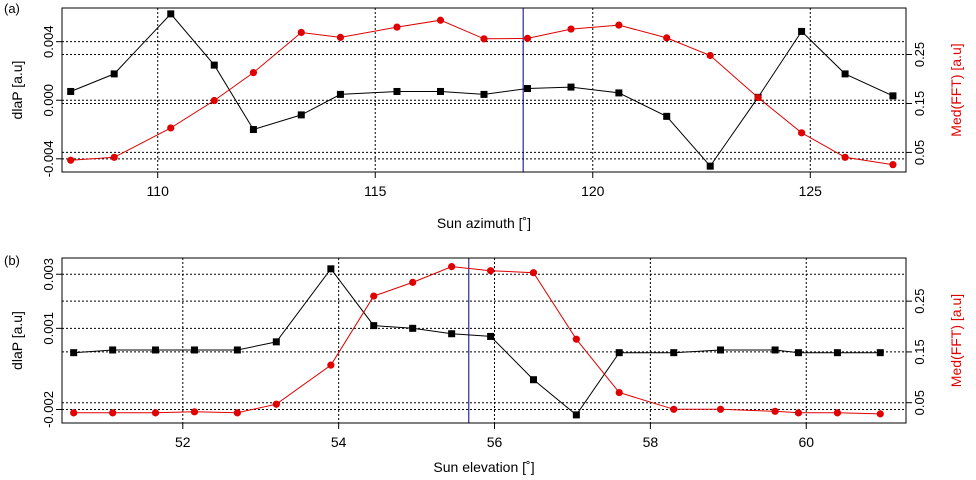 Image resolution: width=976 pixels, height=480 pixels. Describe the element at coordinates (375, 191) in the screenshot. I see `panel-a-x-tick-label: 115` at that location.